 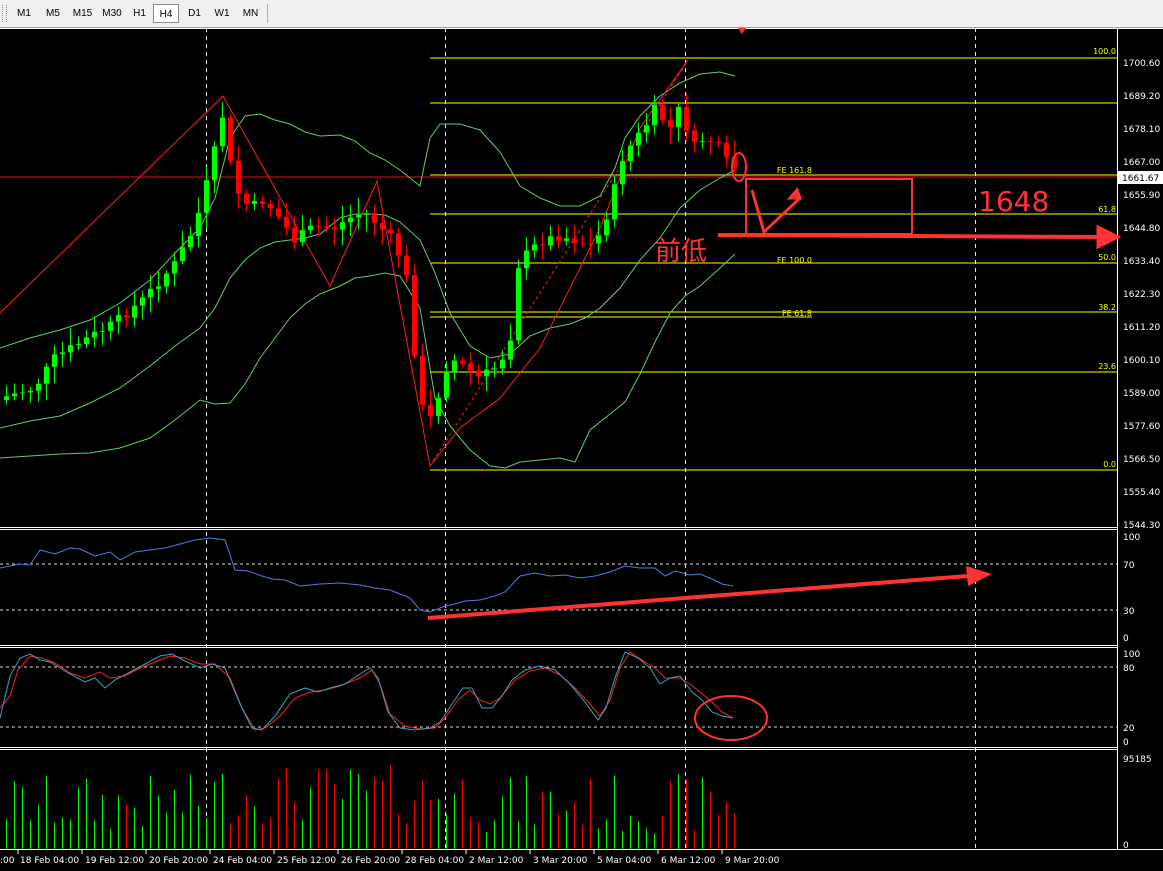 What do you see at coordinates (222, 13) in the screenshot?
I see `timeframe-w1-button: W1` at bounding box center [222, 13].